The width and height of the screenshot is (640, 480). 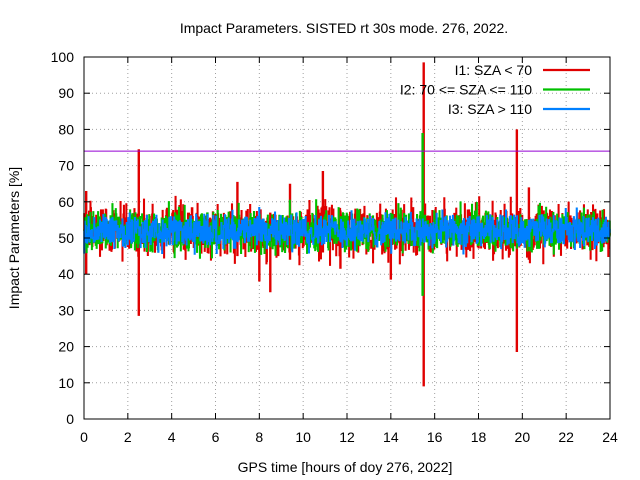 What do you see at coordinates (490, 109) in the screenshot?
I see `legend-label: I3: SZA > 110` at bounding box center [490, 109].